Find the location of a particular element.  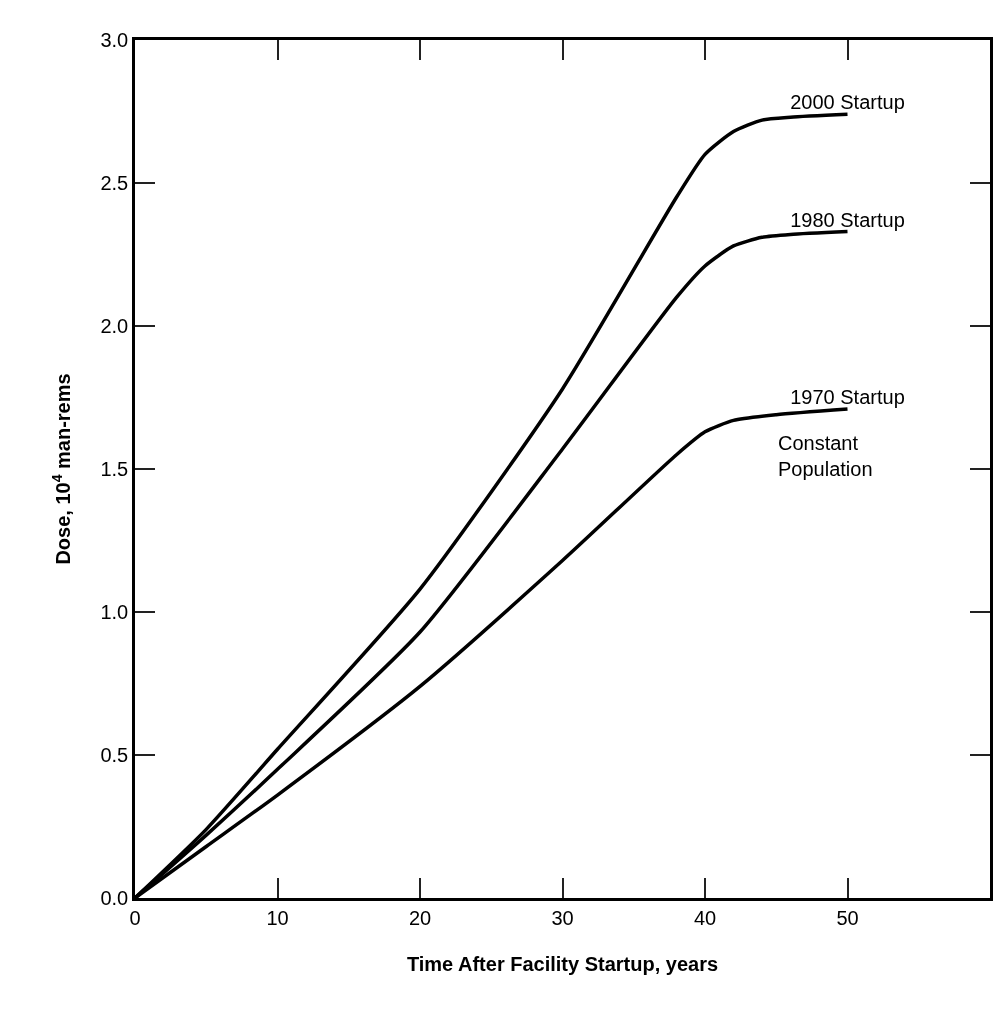

annotation: Constant Population is located at coordinates (825, 456).